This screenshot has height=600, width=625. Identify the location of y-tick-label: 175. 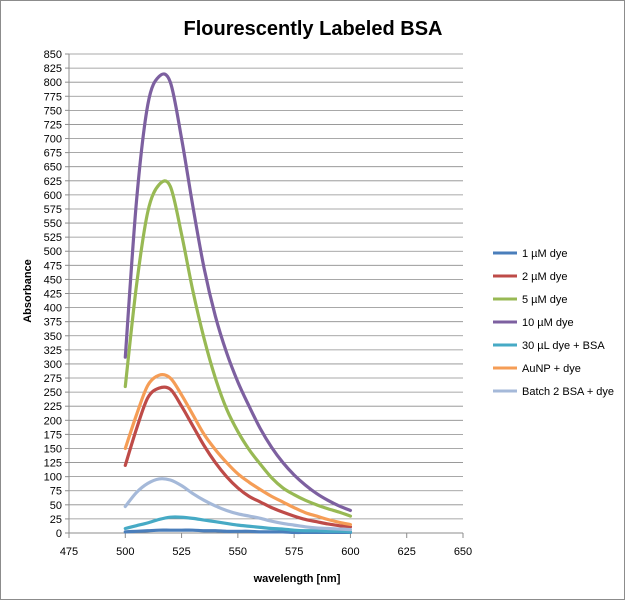
(53, 435).